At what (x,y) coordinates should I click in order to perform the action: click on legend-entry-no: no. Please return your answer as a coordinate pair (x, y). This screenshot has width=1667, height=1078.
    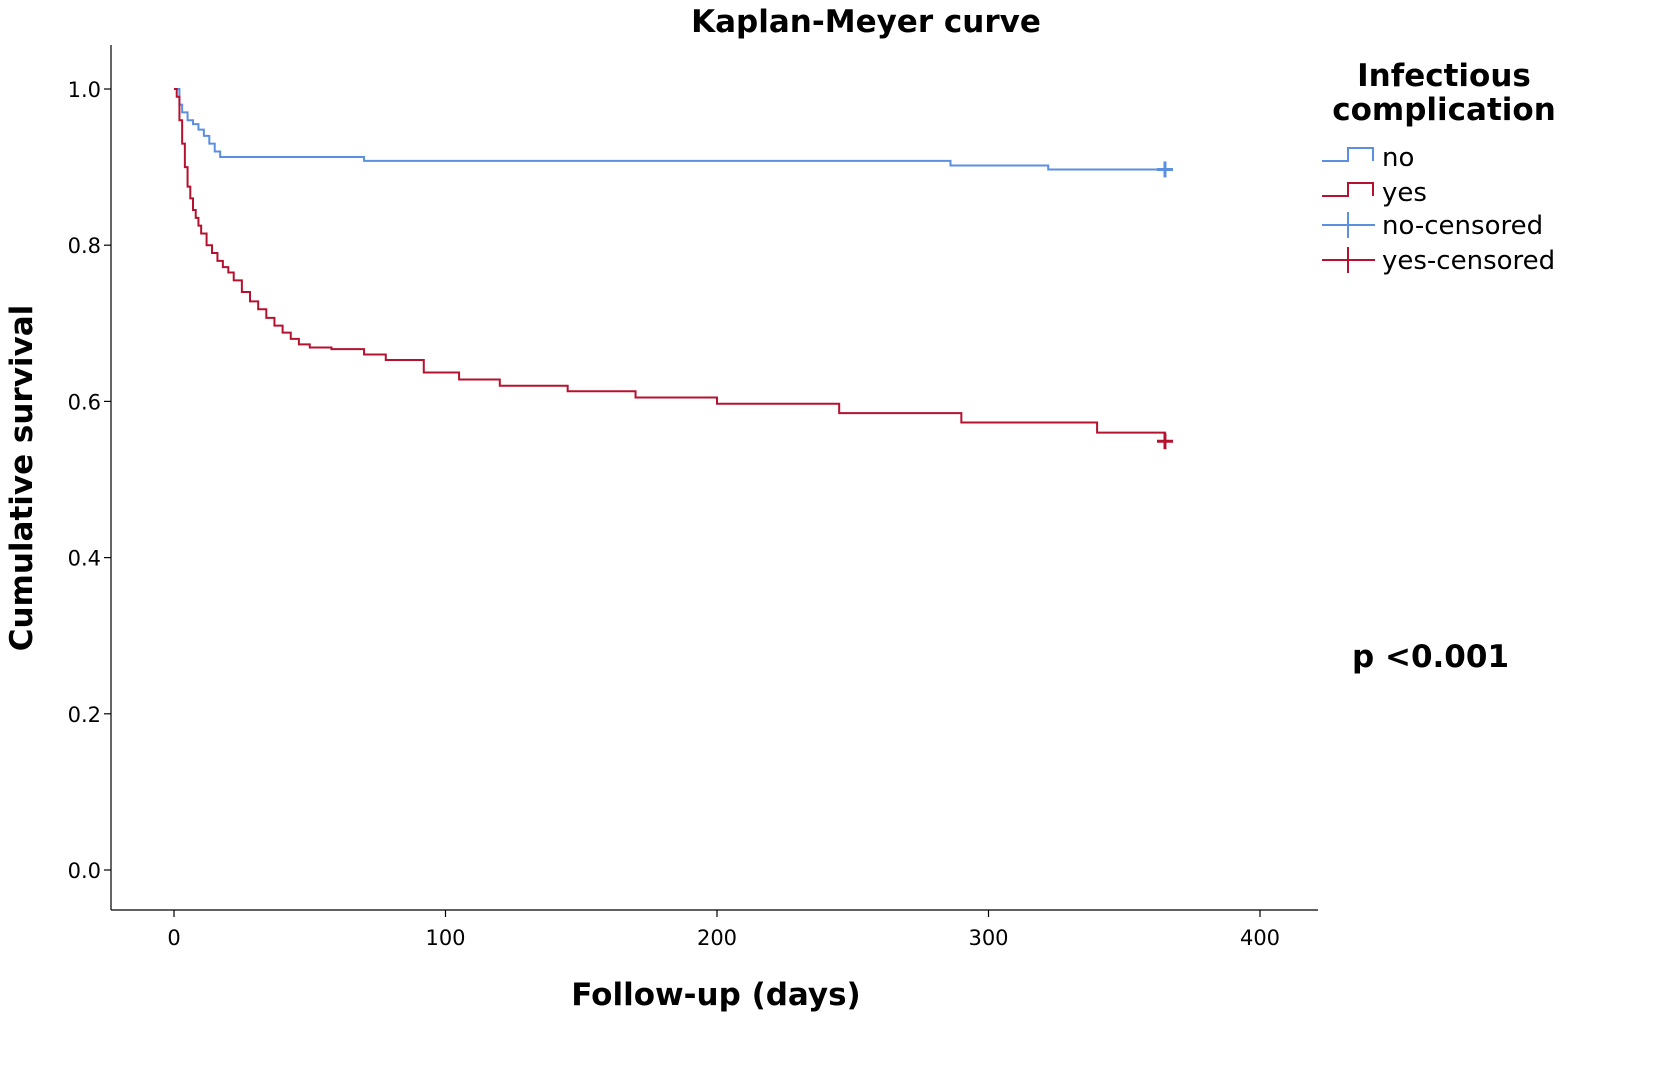
    Looking at the image, I should click on (1368, 158).